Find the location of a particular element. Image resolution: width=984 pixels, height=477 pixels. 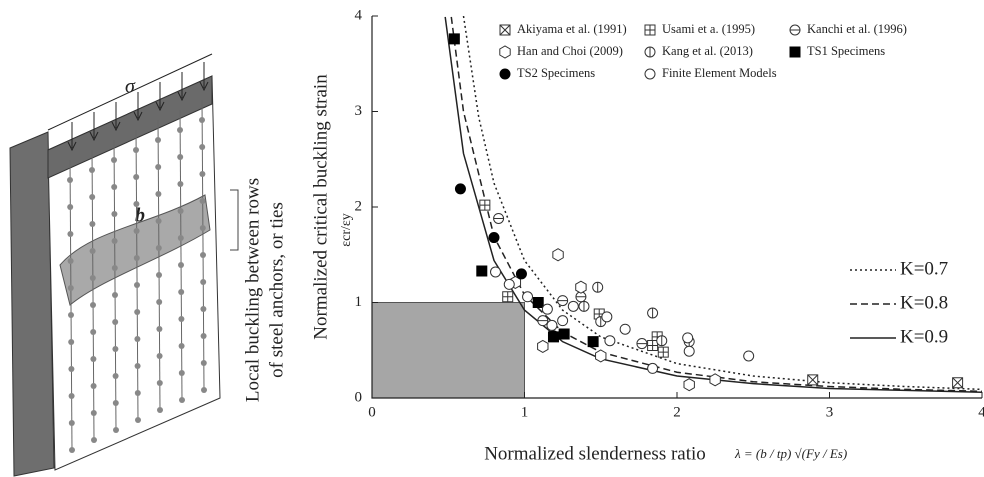

legend-label: Kanchi et al. (1996) is located at coordinates (857, 29).